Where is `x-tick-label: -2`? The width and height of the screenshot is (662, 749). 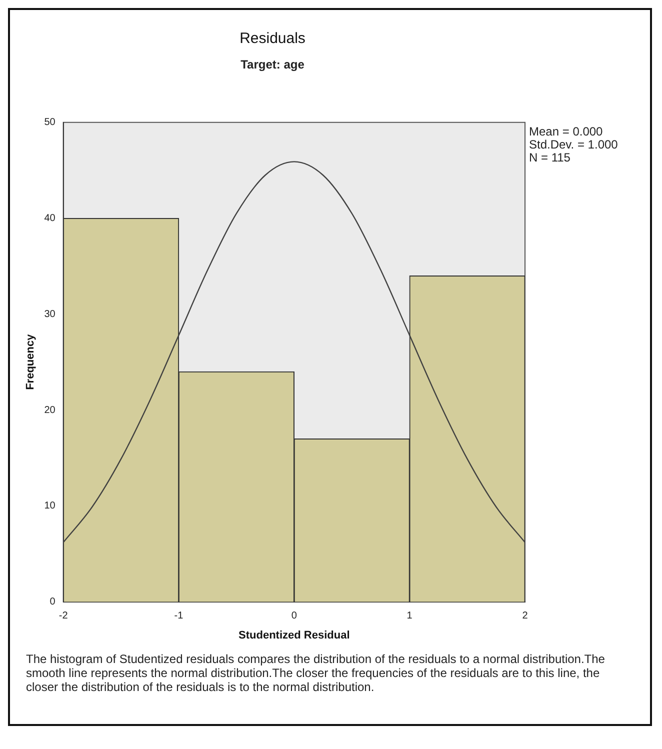
x-tick-label: -2 is located at coordinates (63, 616).